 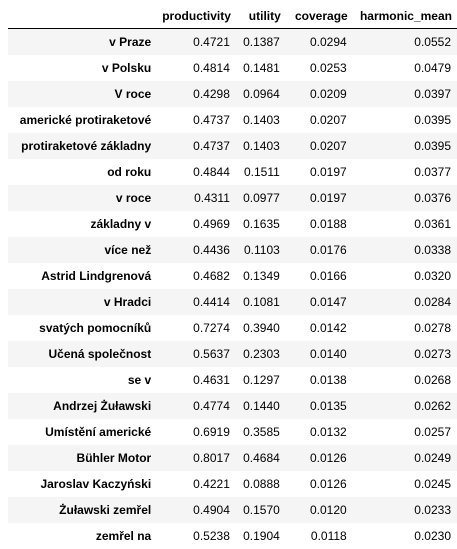 What do you see at coordinates (328, 509) in the screenshot?
I see `cell-coverage: 0.0120` at bounding box center [328, 509].